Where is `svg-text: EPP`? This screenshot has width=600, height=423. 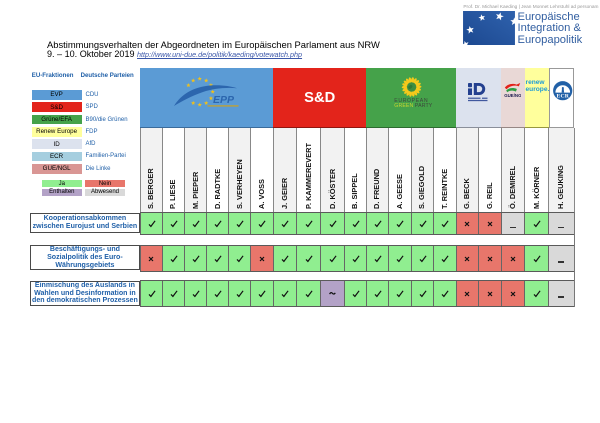 svg-text: EPP is located at coordinates (224, 100).